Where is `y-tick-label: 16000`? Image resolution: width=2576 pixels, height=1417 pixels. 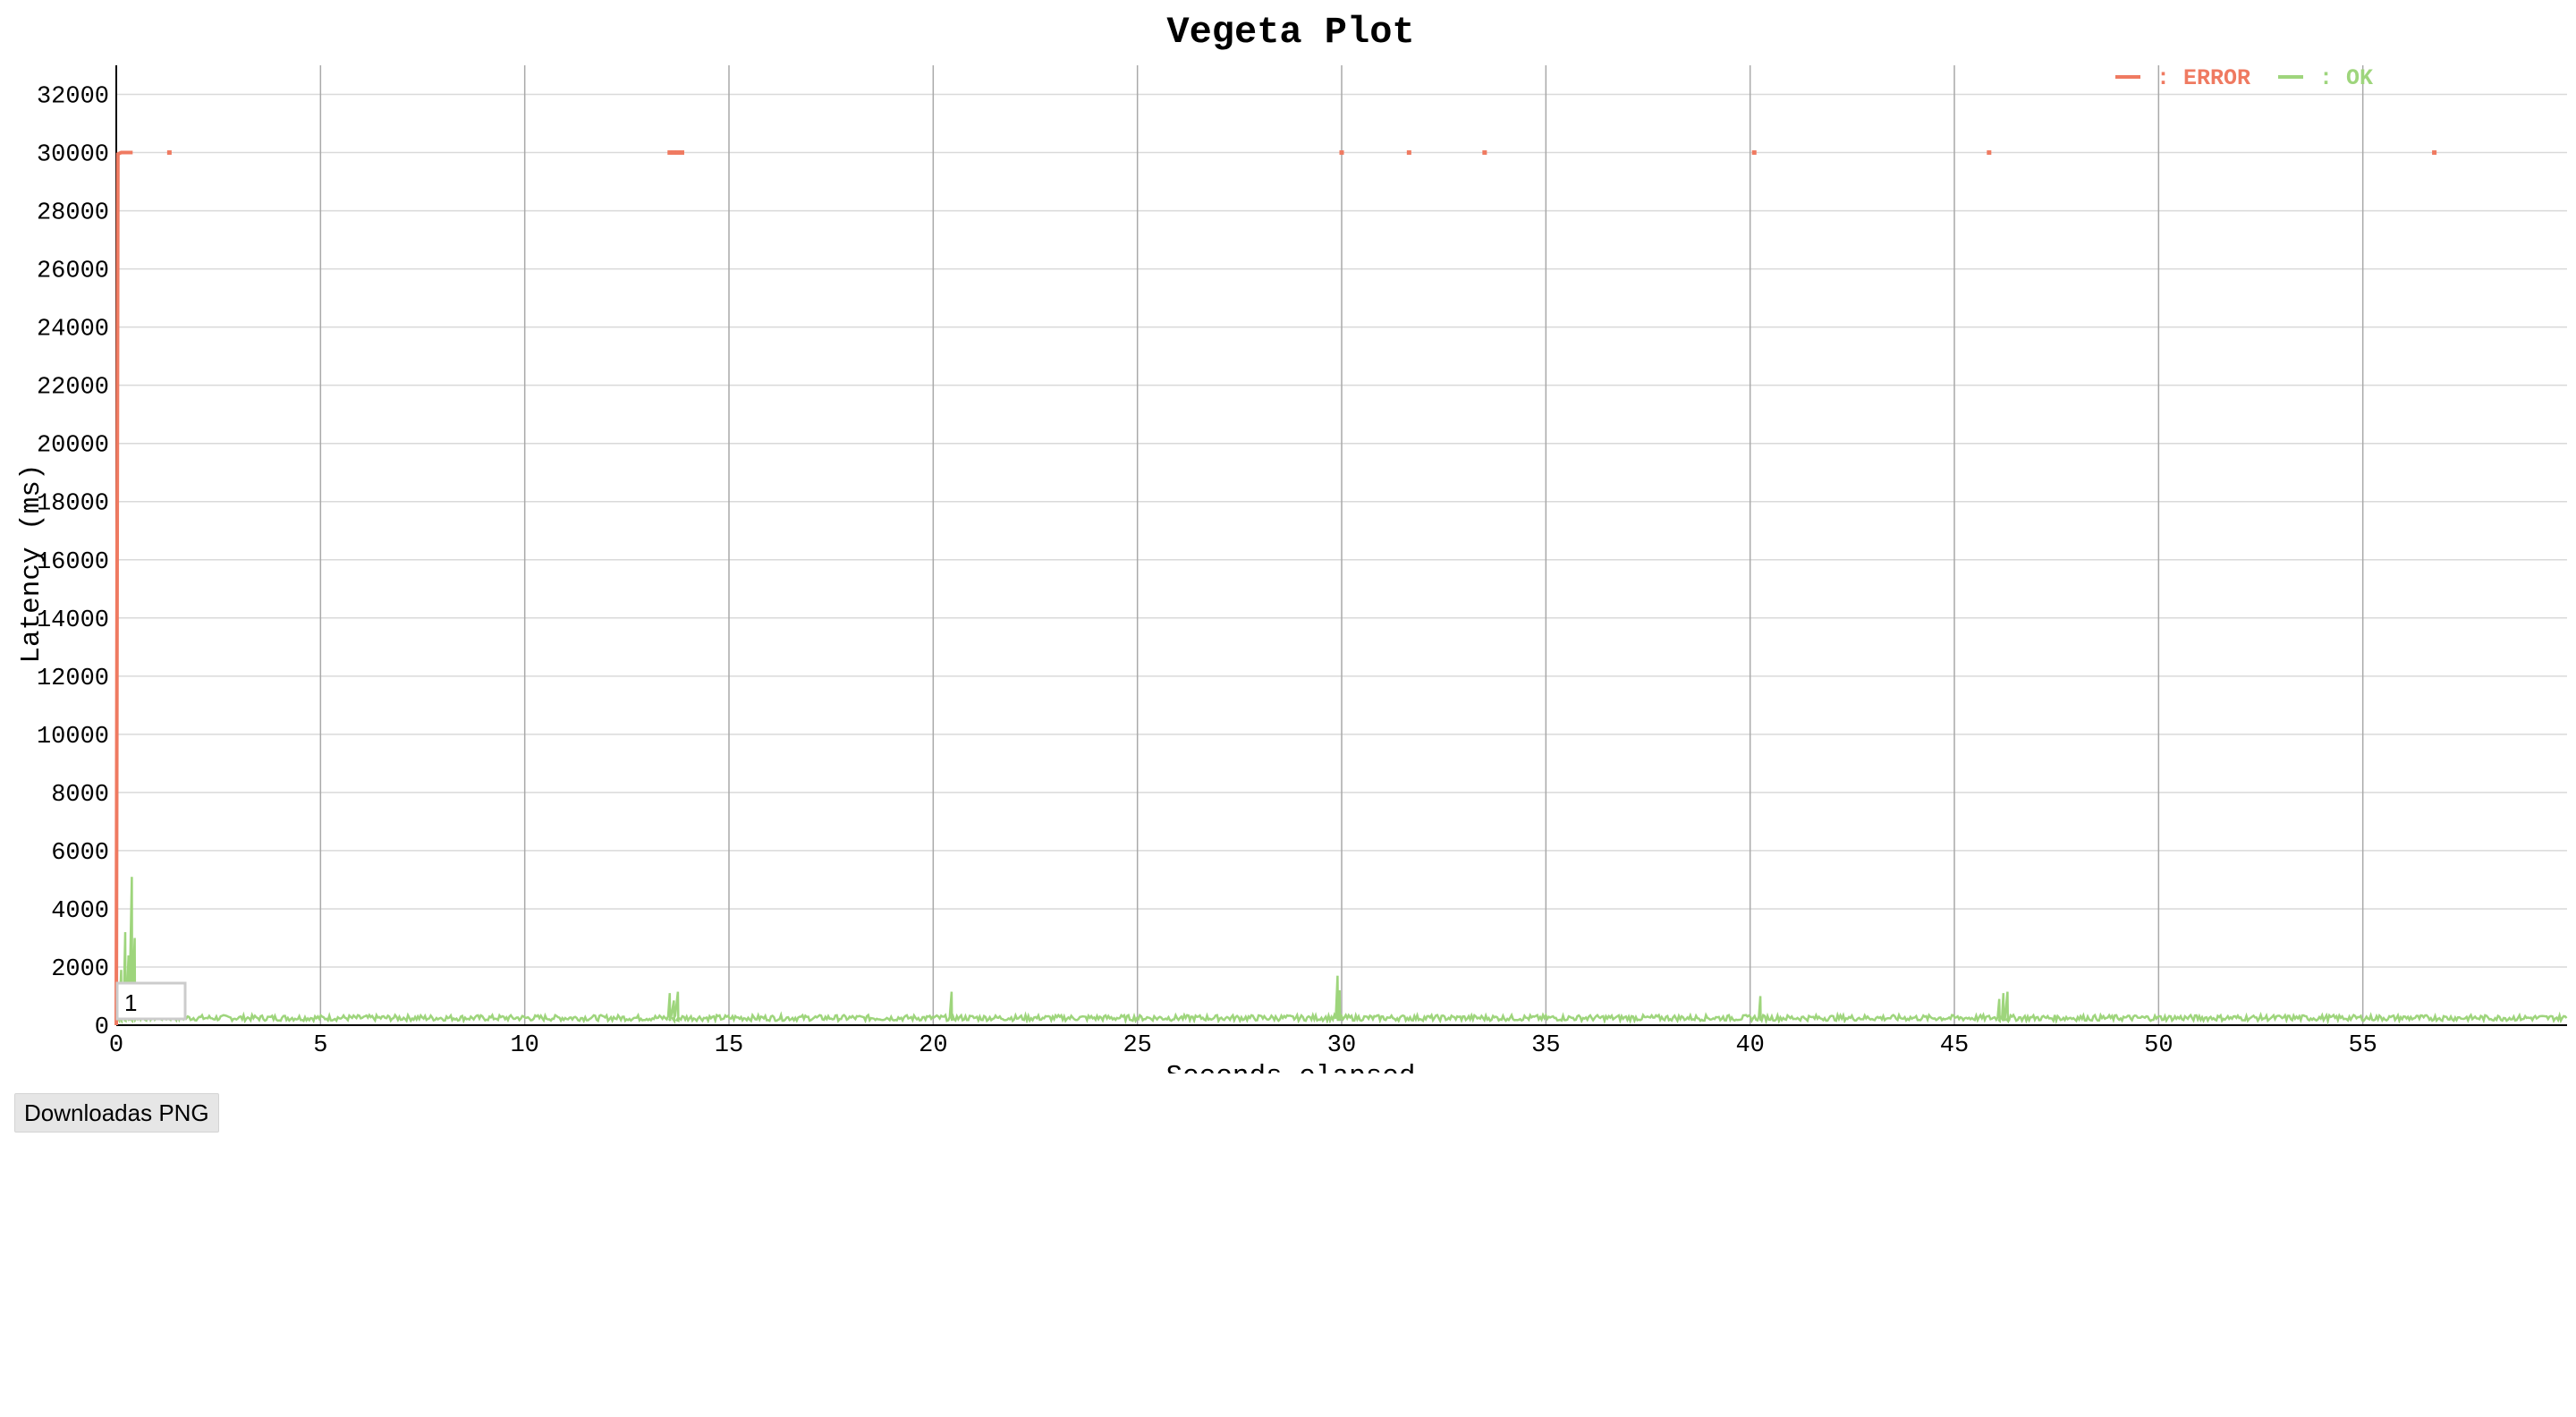 y-tick-label: 16000 is located at coordinates (73, 562).